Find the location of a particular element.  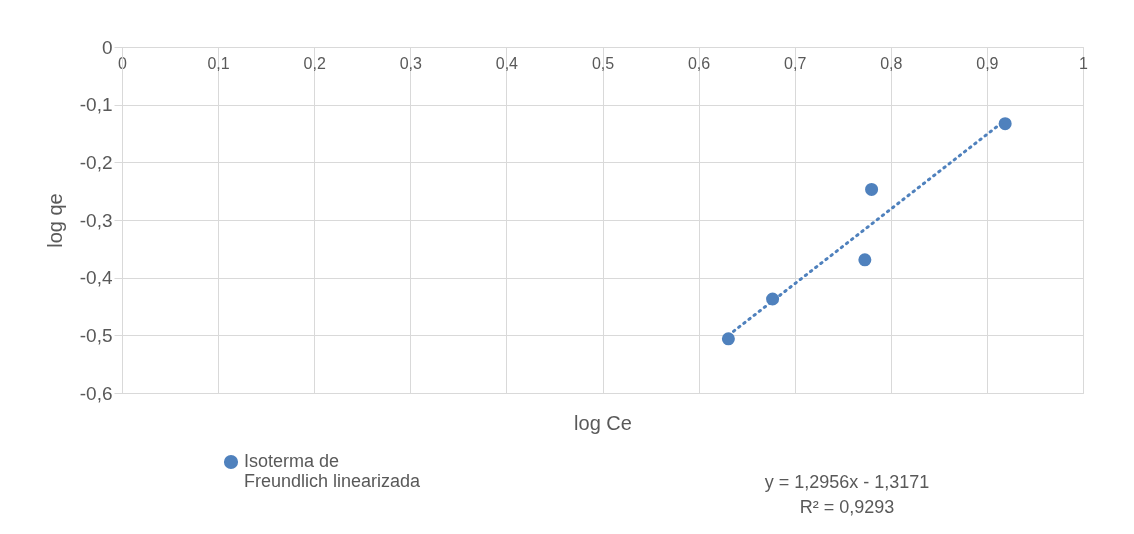

x-tick-label: 0,3 is located at coordinates (411, 63).